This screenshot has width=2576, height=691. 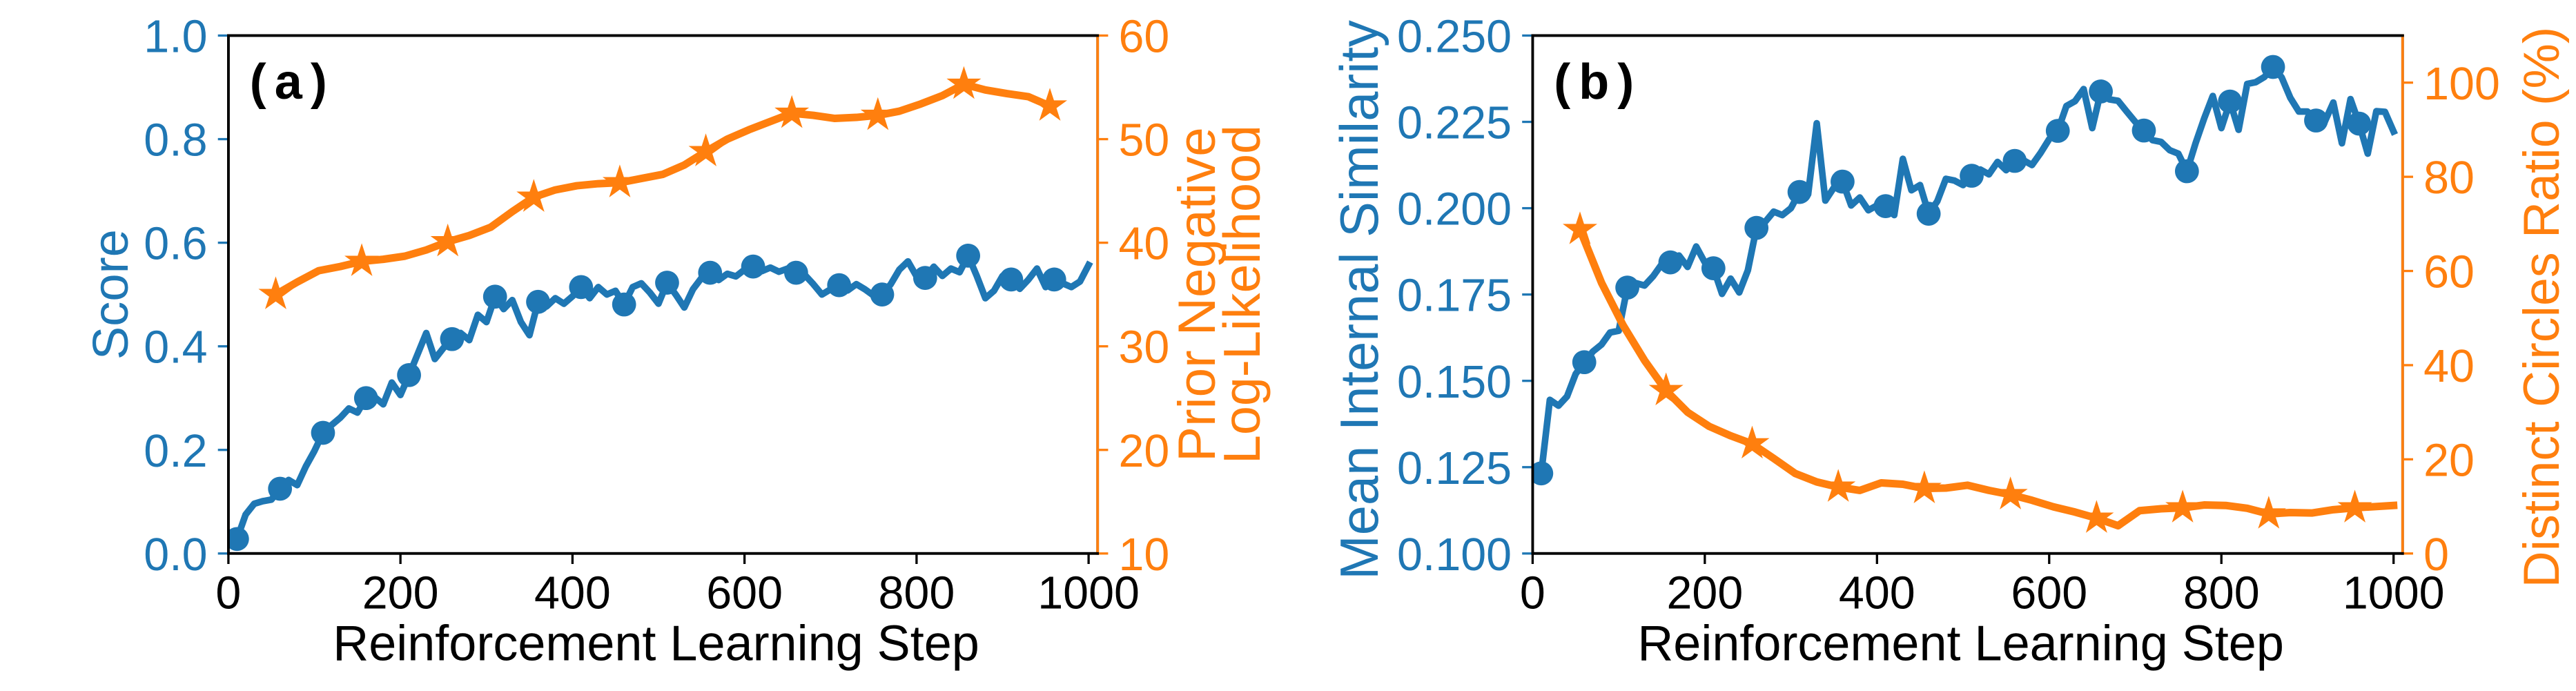 I want to click on svg-text: 0.200, so click(x=1454, y=209).